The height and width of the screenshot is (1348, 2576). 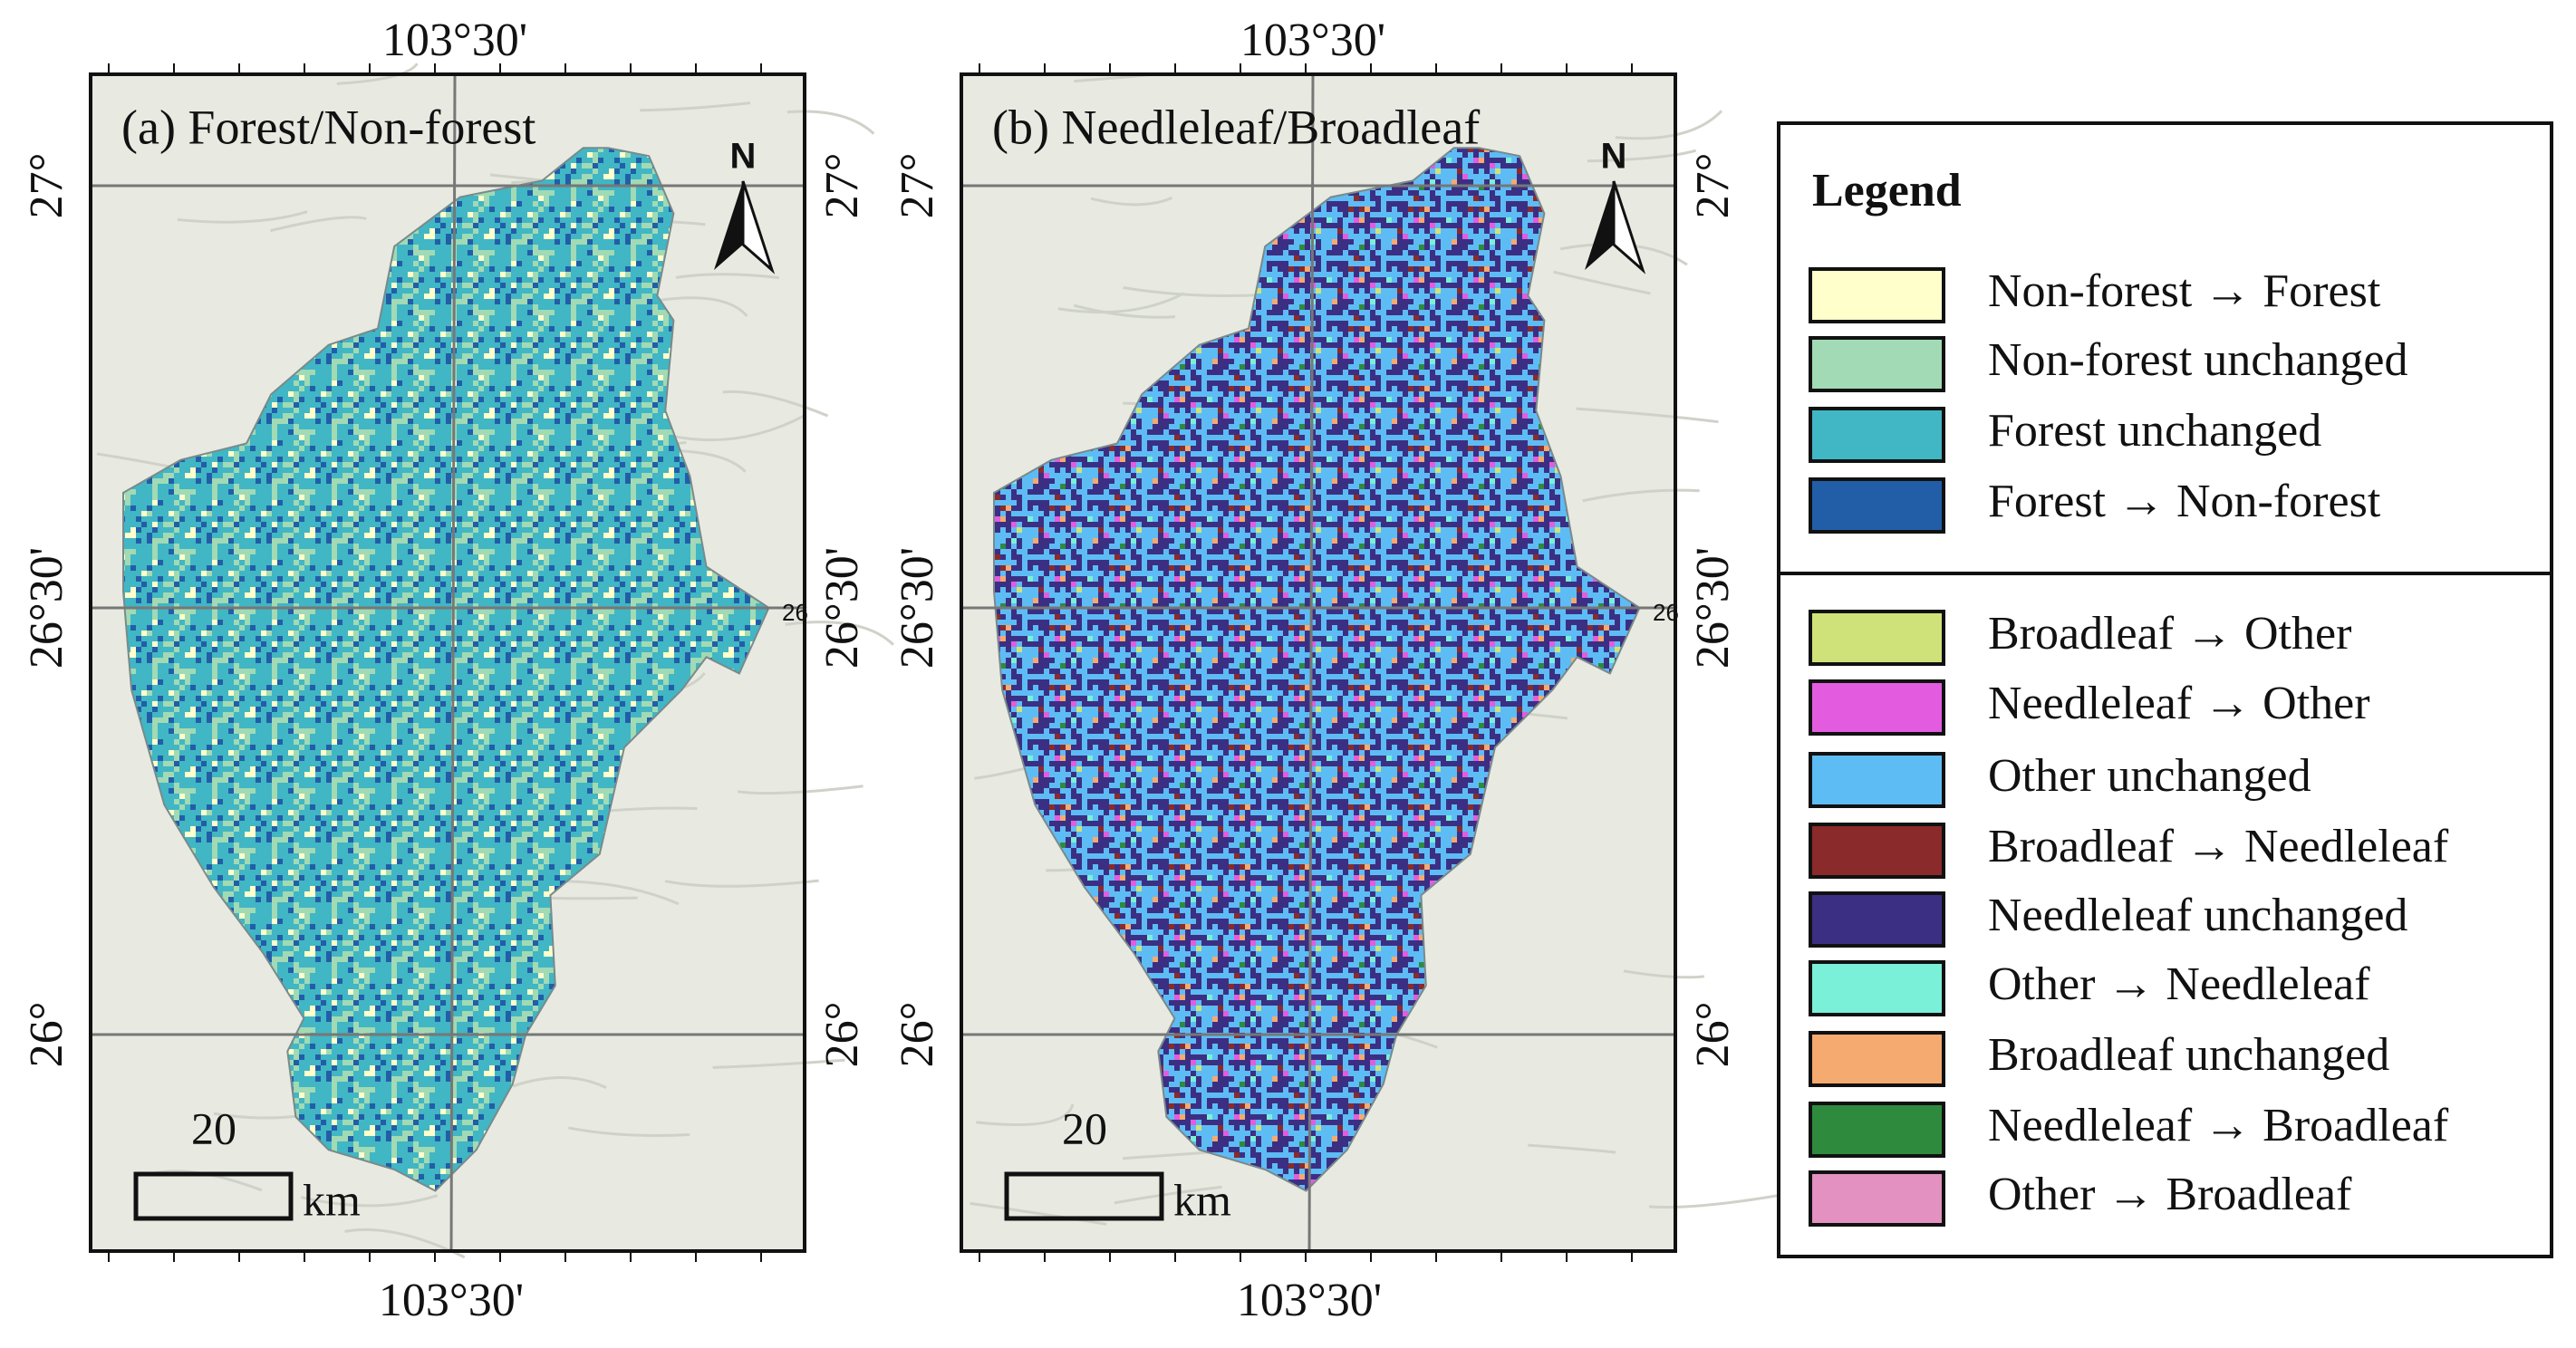 What do you see at coordinates (2198, 360) in the screenshot?
I see `legend-label: Non-forest unchanged` at bounding box center [2198, 360].